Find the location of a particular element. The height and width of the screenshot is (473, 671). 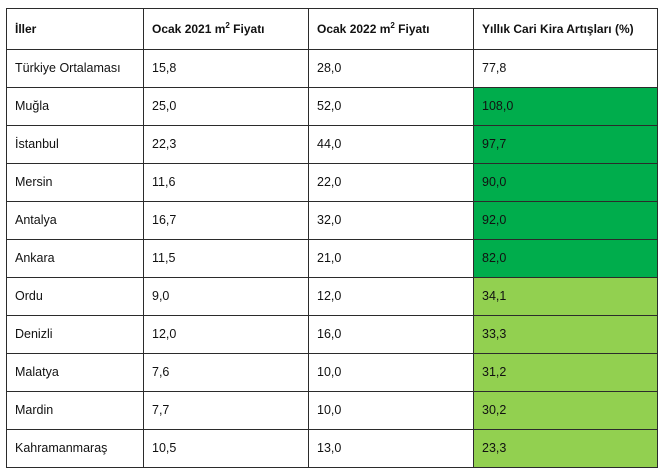

cell-price-2022: 28,0 is located at coordinates (391, 68).